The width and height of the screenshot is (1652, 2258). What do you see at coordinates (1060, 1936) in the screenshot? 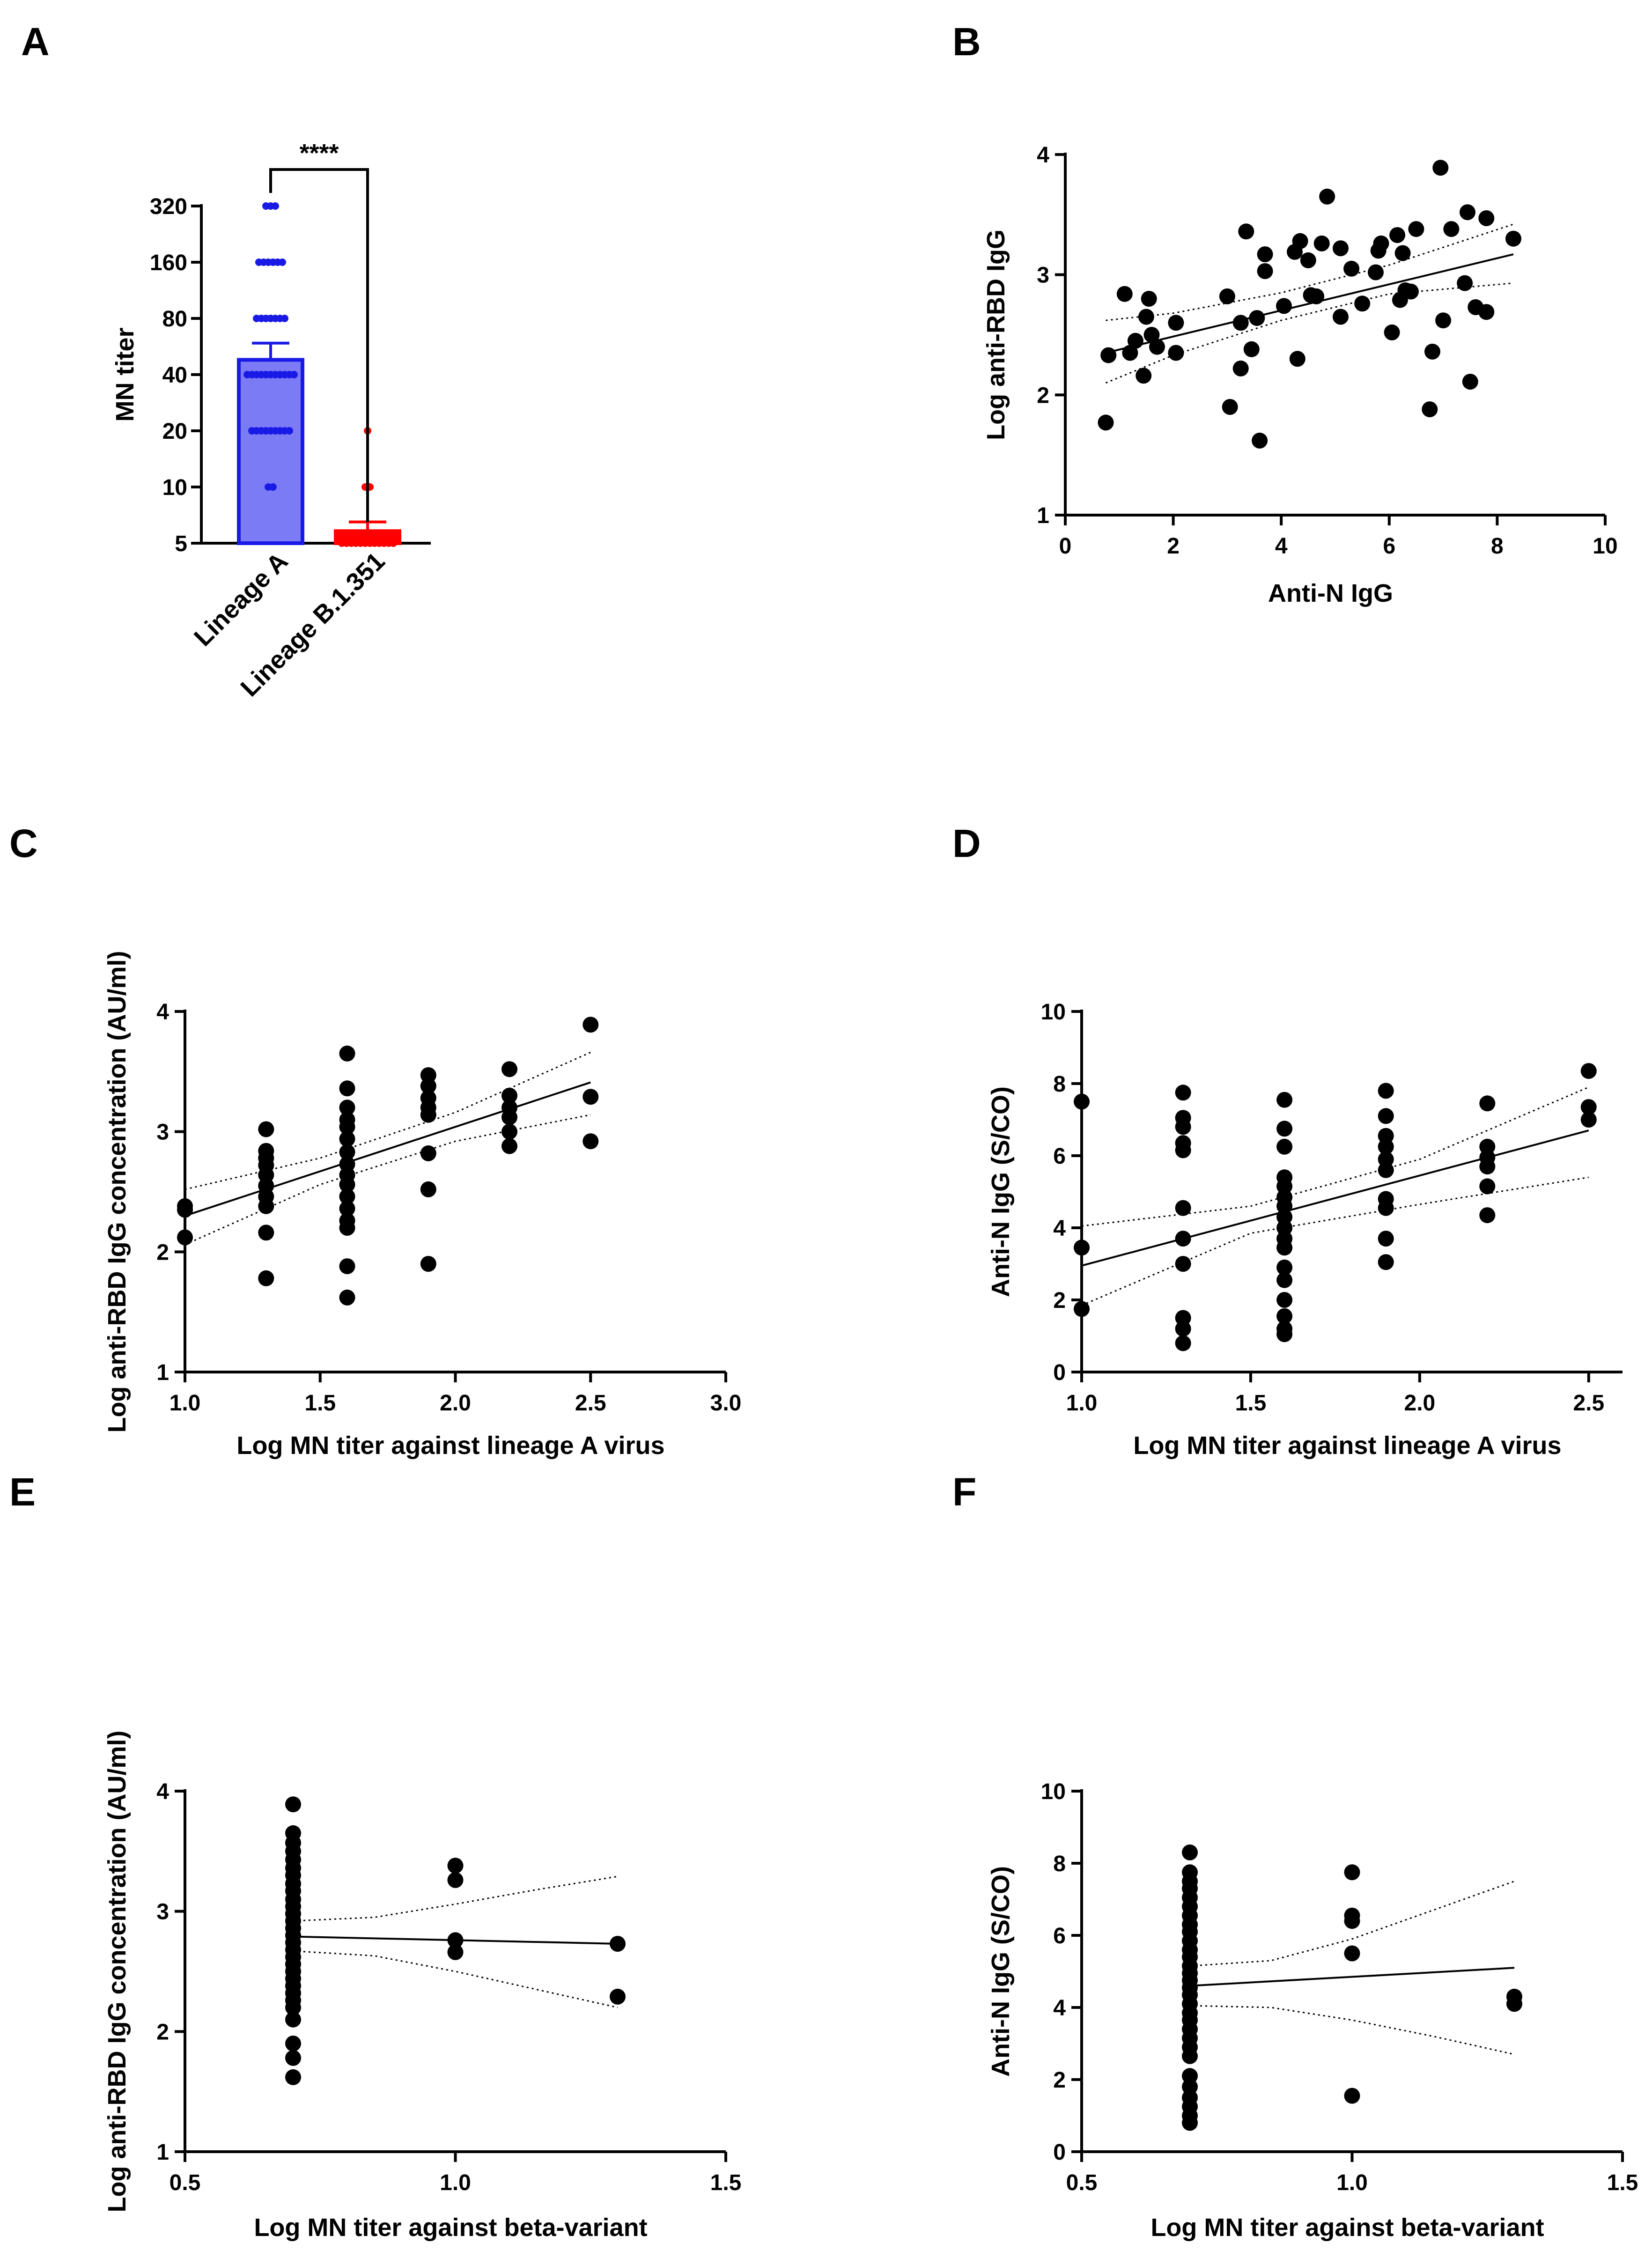
I see `y-tick-label: 6` at bounding box center [1060, 1936].